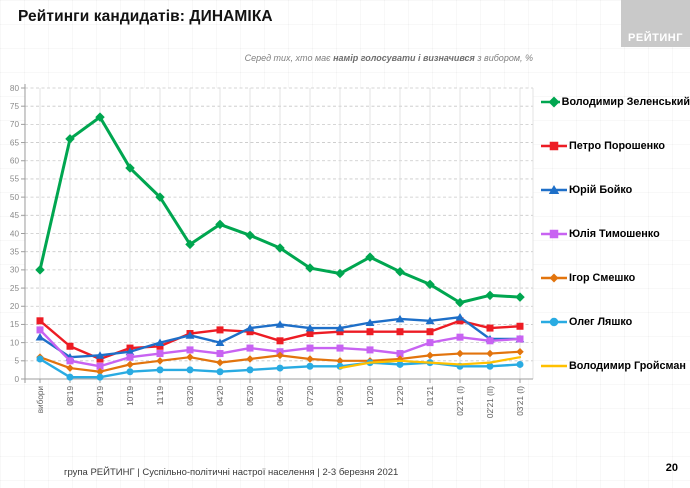  Describe the element at coordinates (15, 88) in the screenshot. I see `svg-text: 80` at that location.